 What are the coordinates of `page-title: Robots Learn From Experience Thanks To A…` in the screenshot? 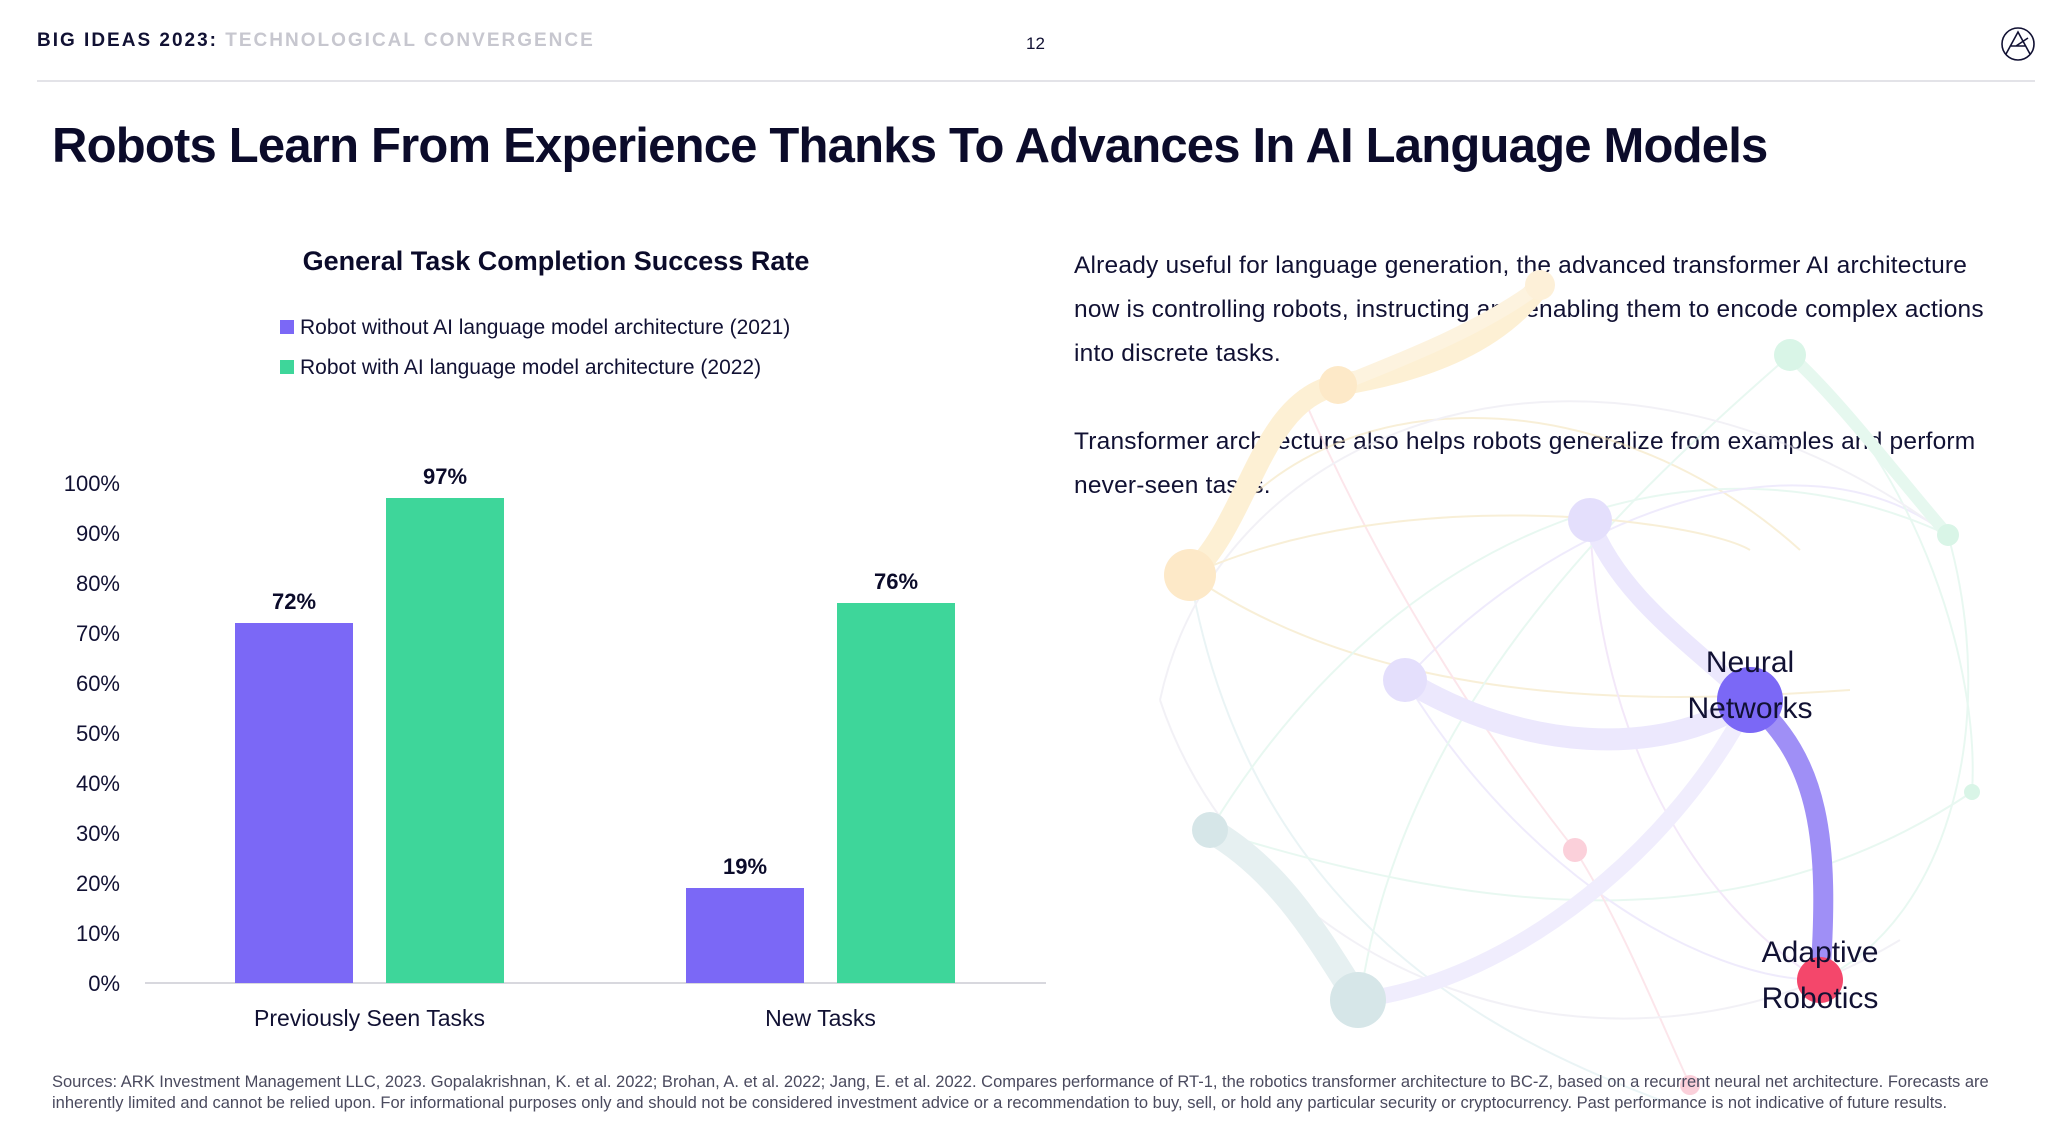 It's located at (910, 146).